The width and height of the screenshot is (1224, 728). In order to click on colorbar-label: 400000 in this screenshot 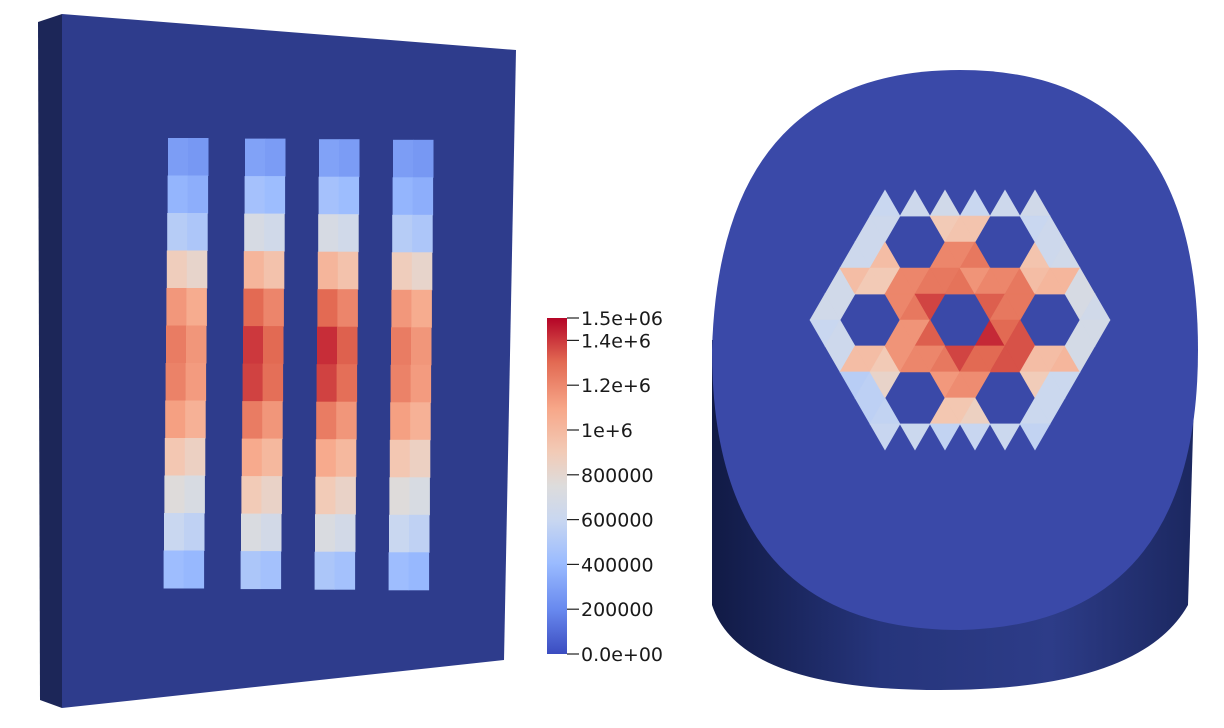, I will do `click(617, 565)`.